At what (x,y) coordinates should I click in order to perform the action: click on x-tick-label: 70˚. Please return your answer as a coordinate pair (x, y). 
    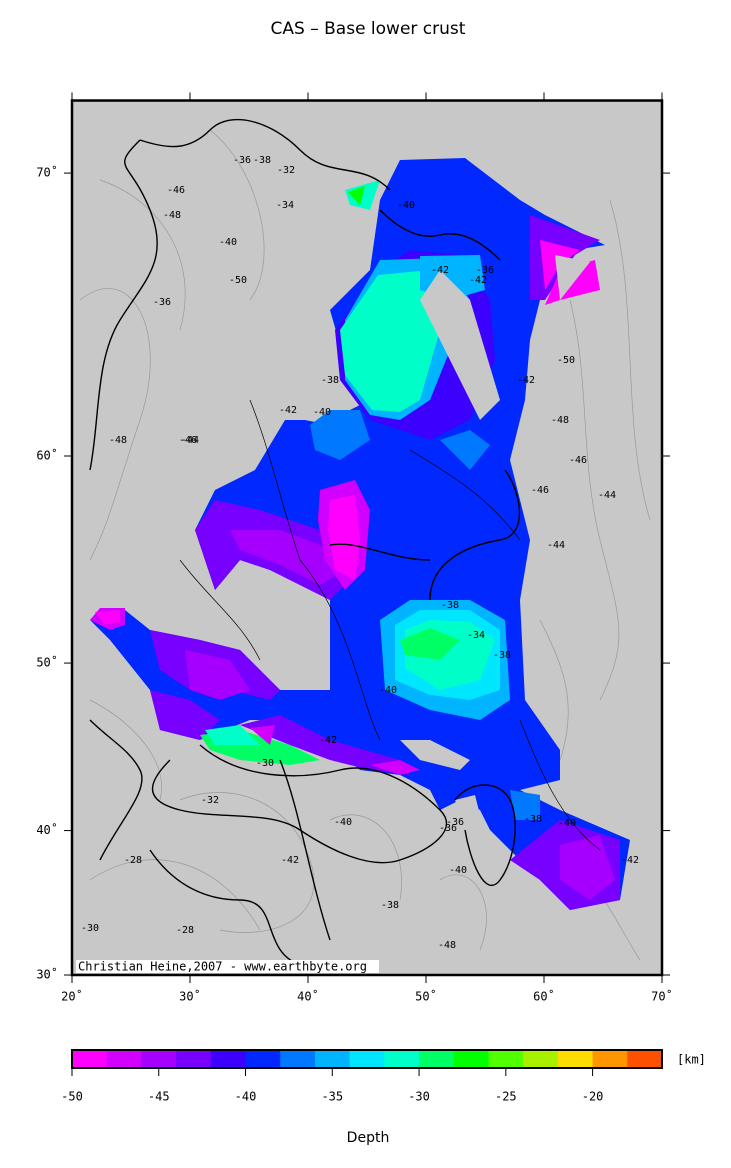
    Looking at the image, I should click on (662, 996).